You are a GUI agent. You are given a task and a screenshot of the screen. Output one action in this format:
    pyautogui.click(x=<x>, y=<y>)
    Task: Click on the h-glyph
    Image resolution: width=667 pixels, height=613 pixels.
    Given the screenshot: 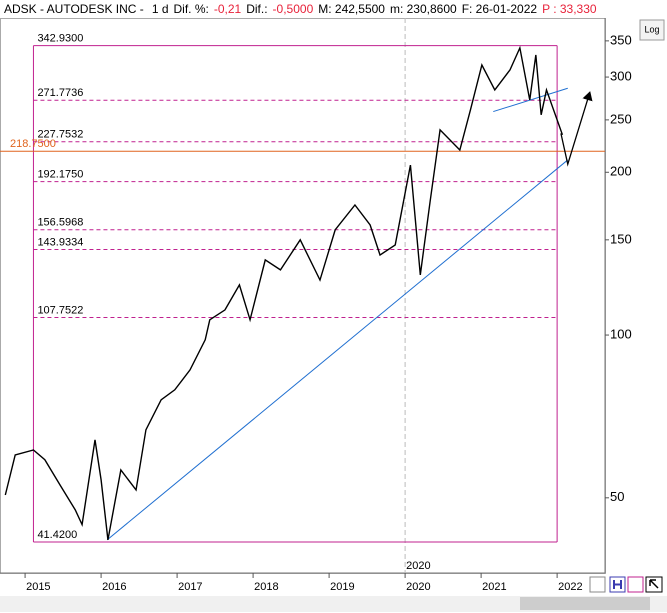 What is the action you would take?
    pyautogui.click(x=617, y=584)
    